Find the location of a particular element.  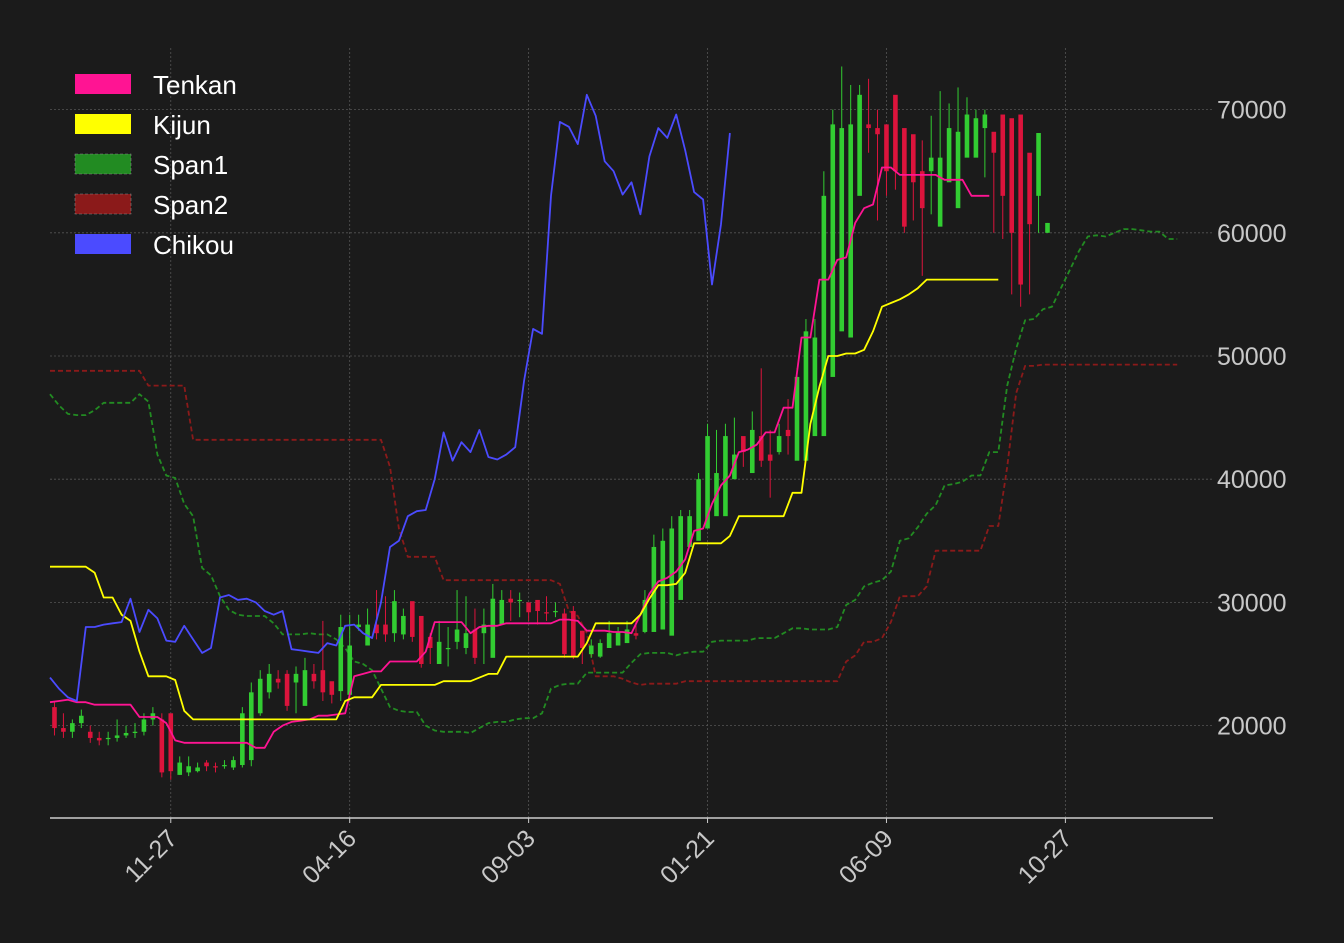

legend-label-tenkan: Tenkan is located at coordinates (195, 85).